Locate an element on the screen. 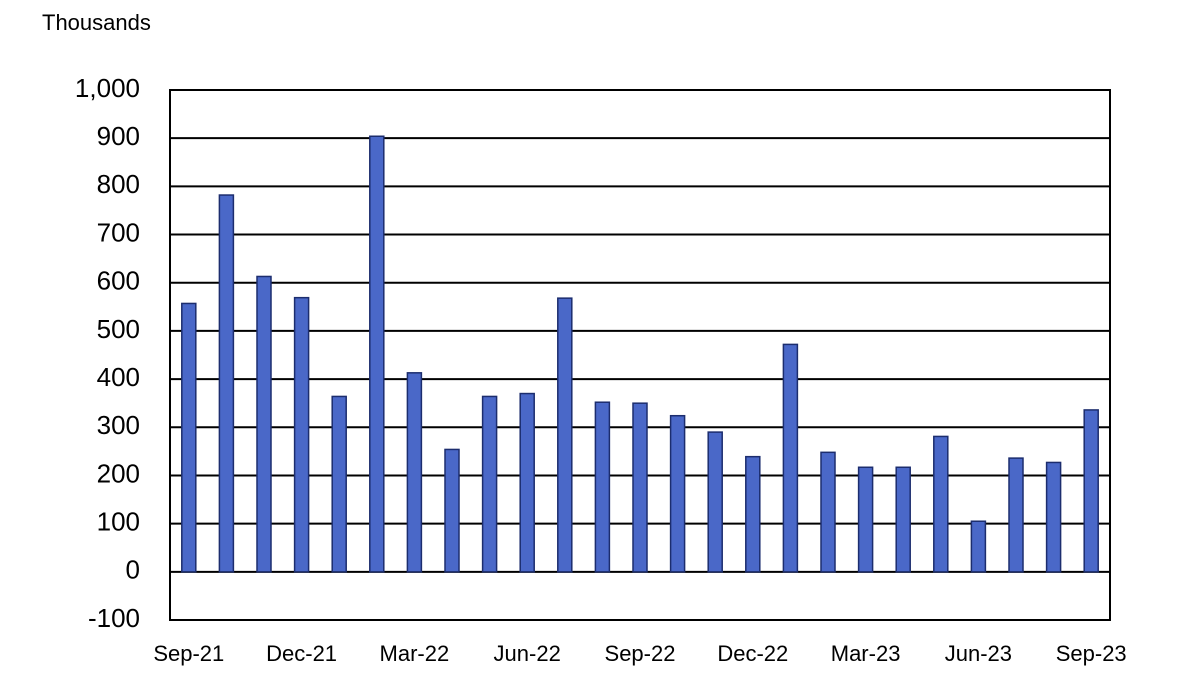 The height and width of the screenshot is (675, 1200). y-tick-label: 500 is located at coordinates (118, 329).